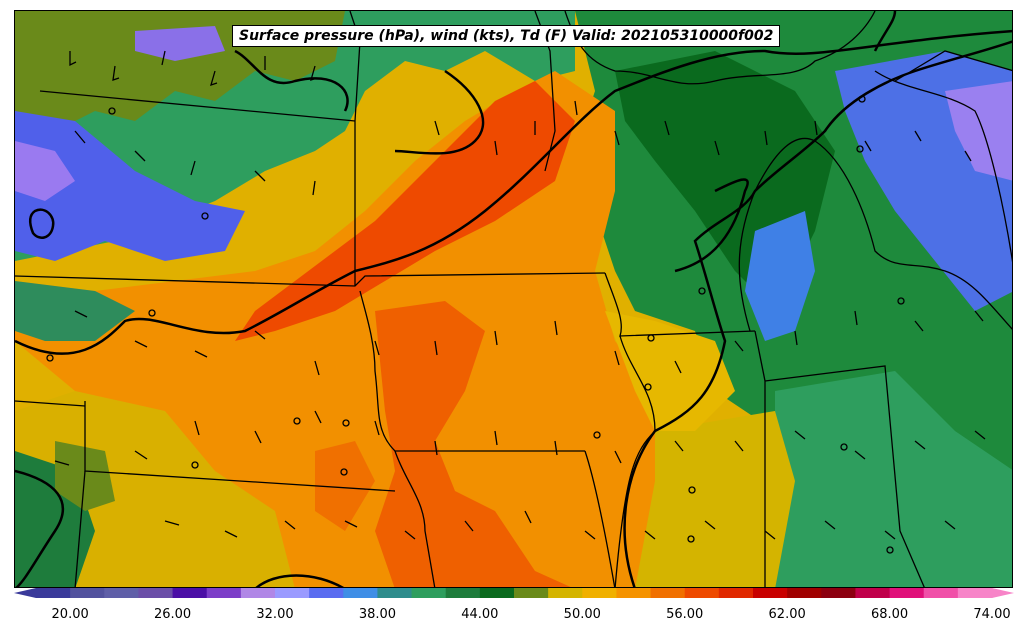 The height and width of the screenshot is (633, 1022). I want to click on colorbar, so click(514, 593).